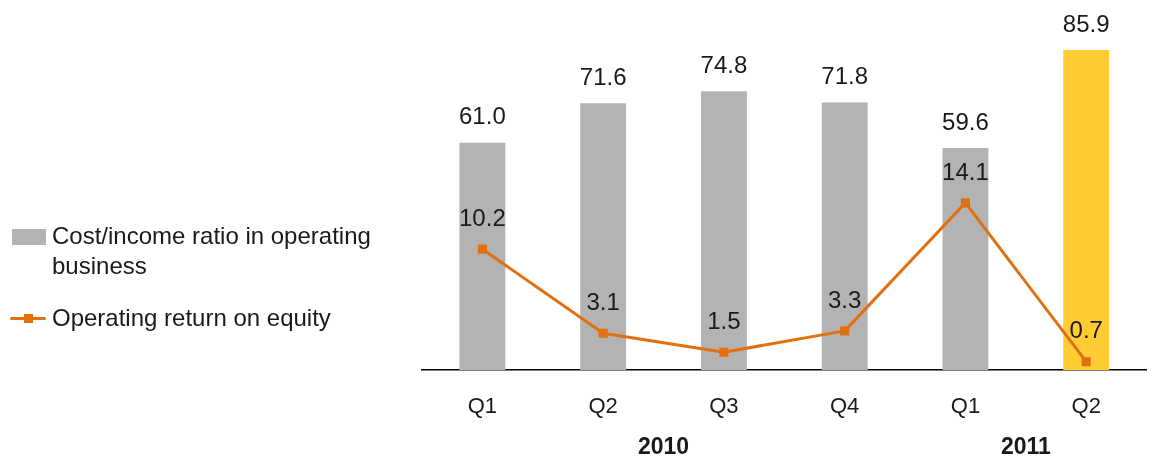 Image resolution: width=1153 pixels, height=460 pixels. What do you see at coordinates (192, 318) in the screenshot?
I see `legend-label: Operating return on equity` at bounding box center [192, 318].